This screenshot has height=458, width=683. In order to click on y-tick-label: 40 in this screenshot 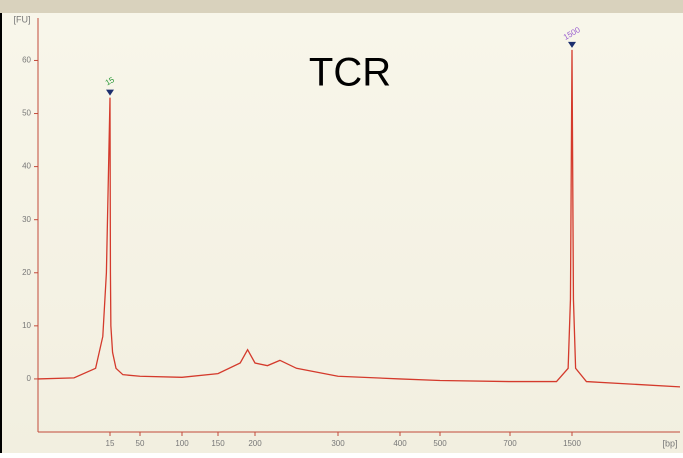, I will do `click(26, 166)`.